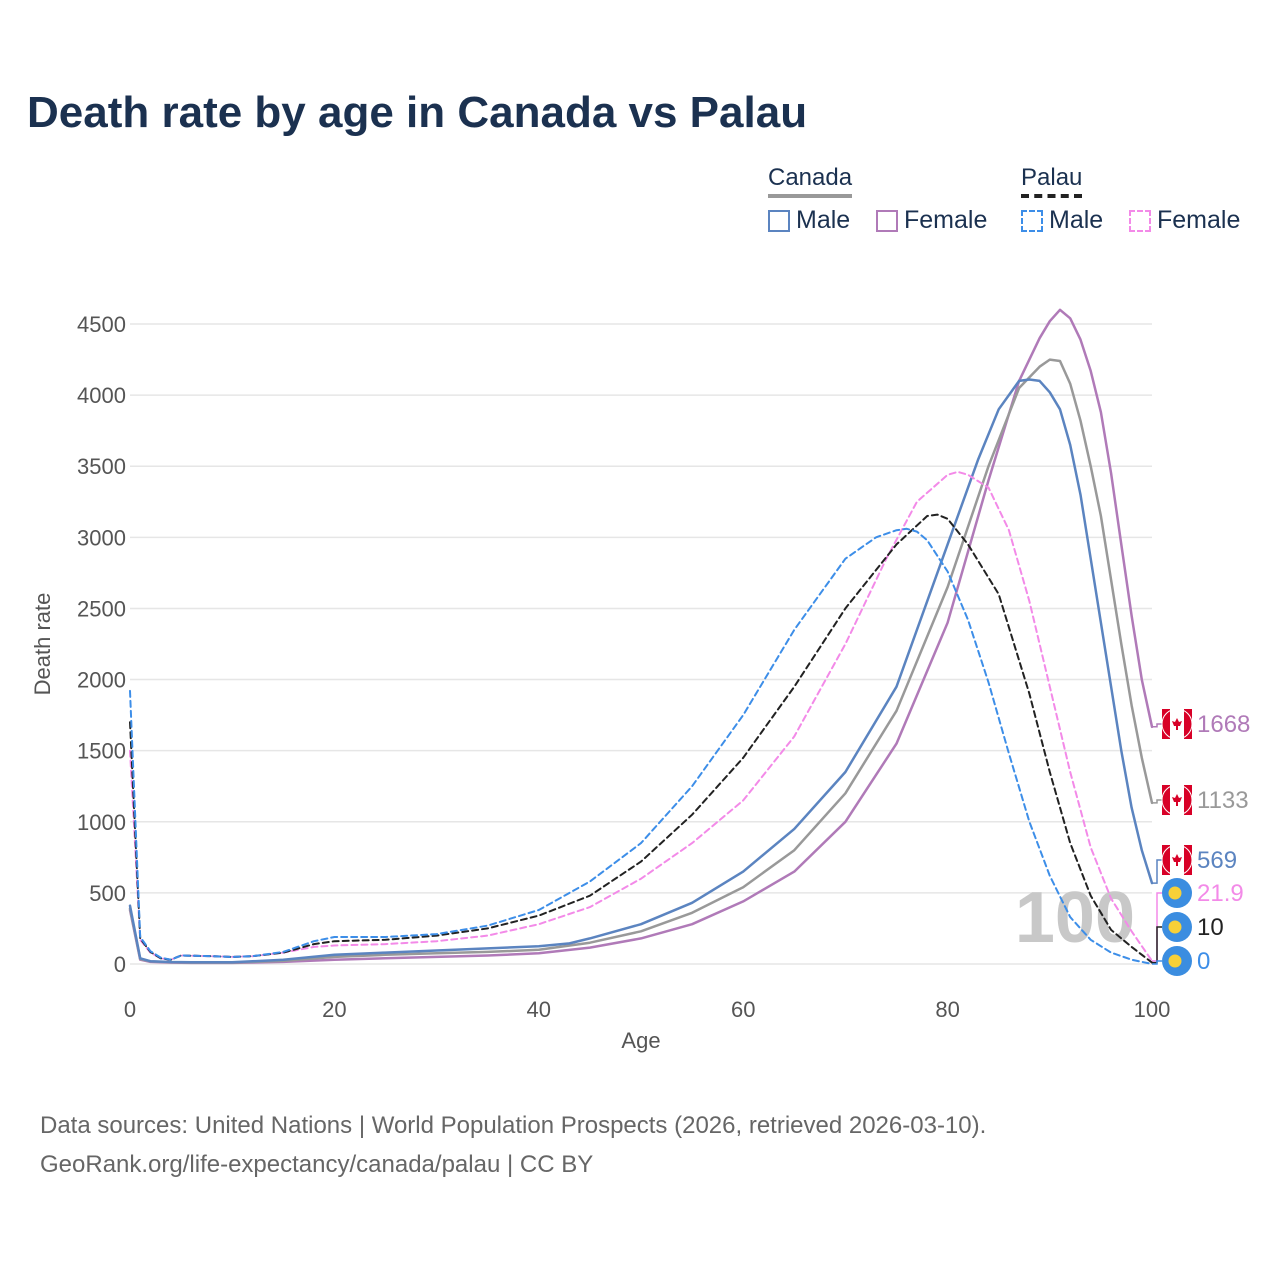 The height and width of the screenshot is (1280, 1280). I want to click on y-tick-label-0: 0, so click(120, 964).